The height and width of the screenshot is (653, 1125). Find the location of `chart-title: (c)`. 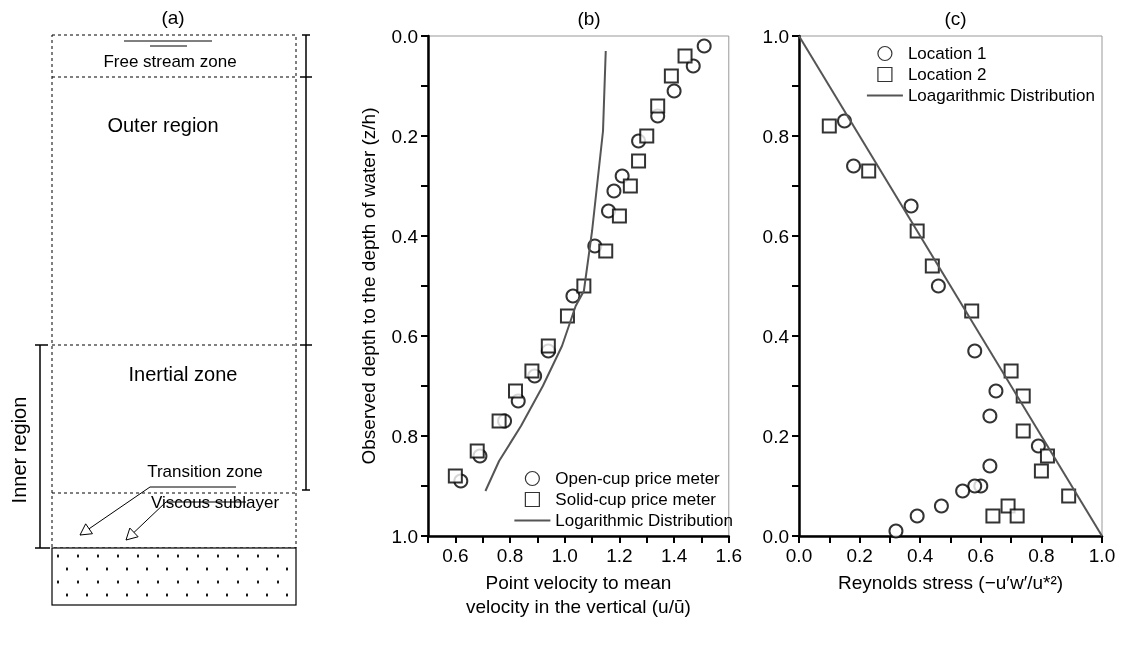

chart-title: (c) is located at coordinates (955, 18).